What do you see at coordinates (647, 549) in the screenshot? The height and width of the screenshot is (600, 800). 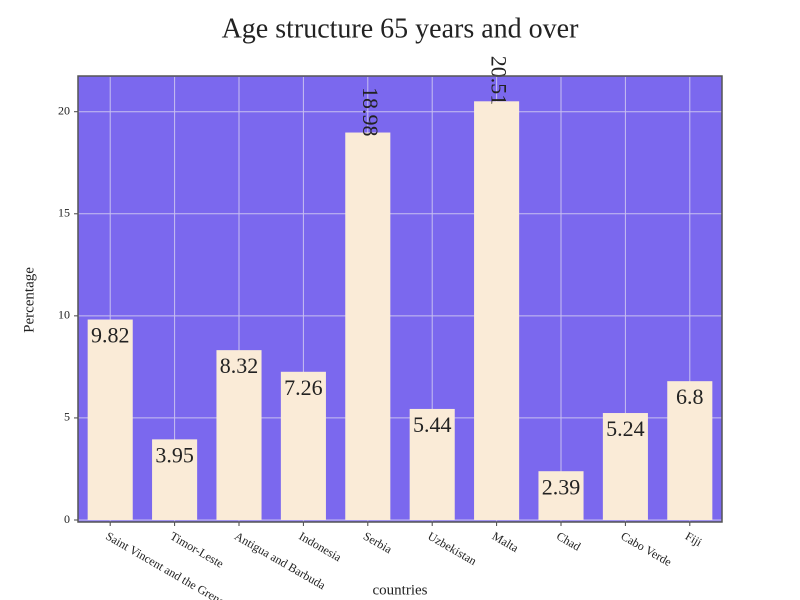 I see `x-tick-label: Cabo Verde` at bounding box center [647, 549].